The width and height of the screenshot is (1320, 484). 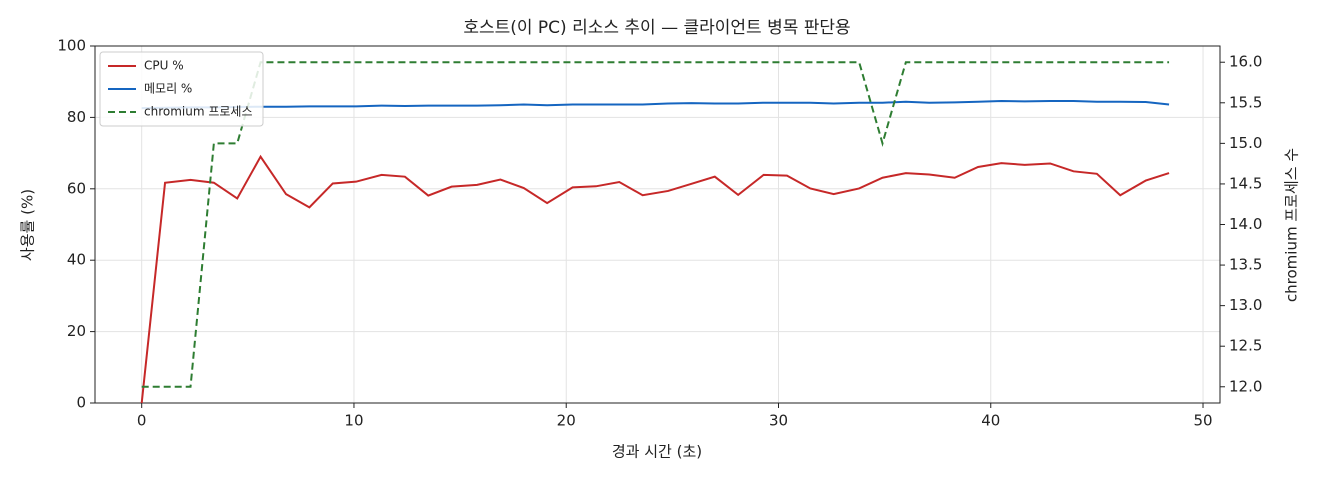 What do you see at coordinates (1245, 305) in the screenshot?
I see `y2-tick-label: 13.0` at bounding box center [1245, 305].